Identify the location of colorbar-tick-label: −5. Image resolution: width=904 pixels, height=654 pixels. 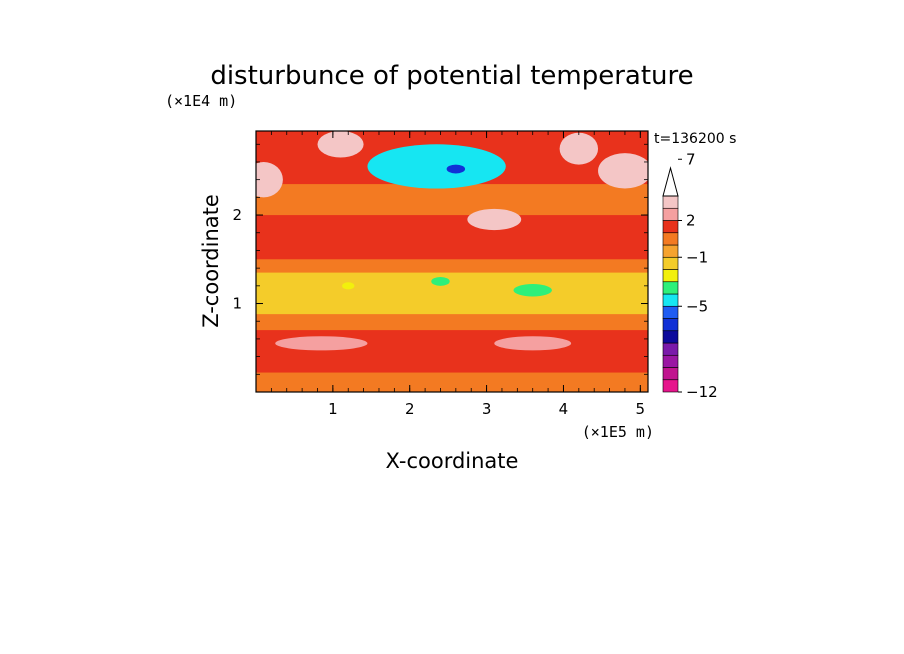
(697, 306).